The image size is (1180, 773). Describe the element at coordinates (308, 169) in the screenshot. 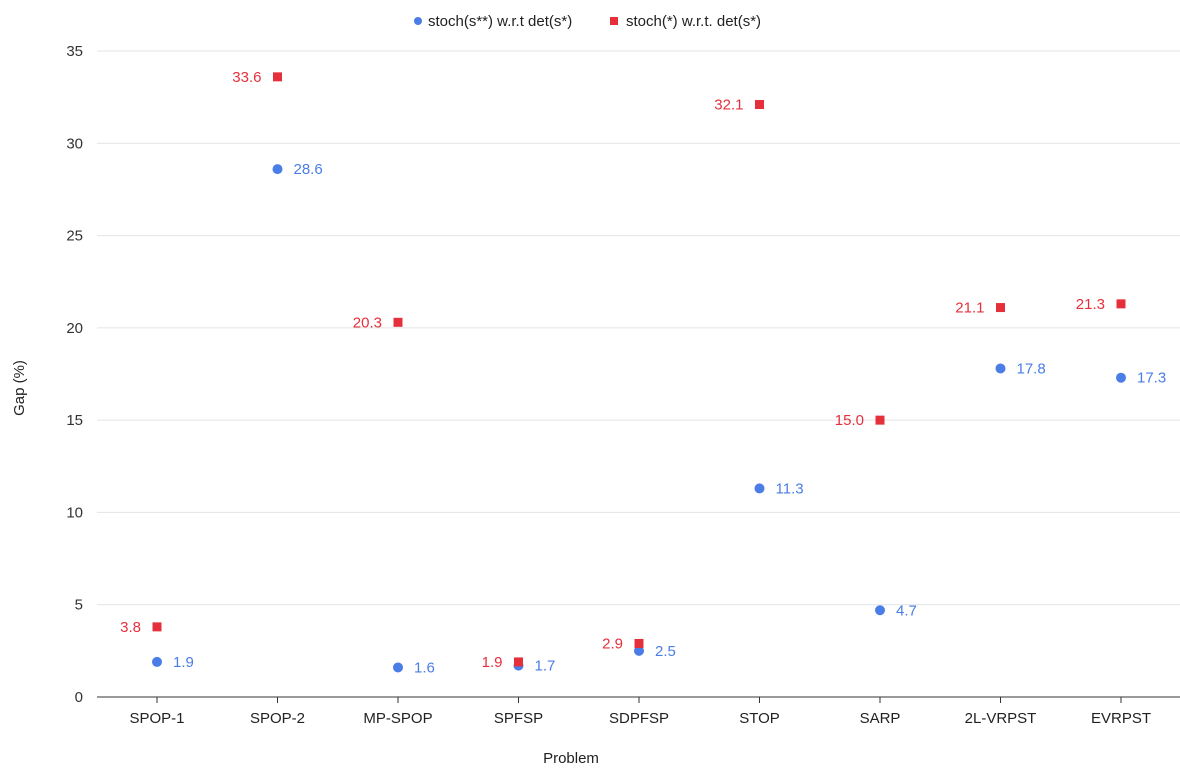

I see `data-label-series-1: 28.6` at that location.